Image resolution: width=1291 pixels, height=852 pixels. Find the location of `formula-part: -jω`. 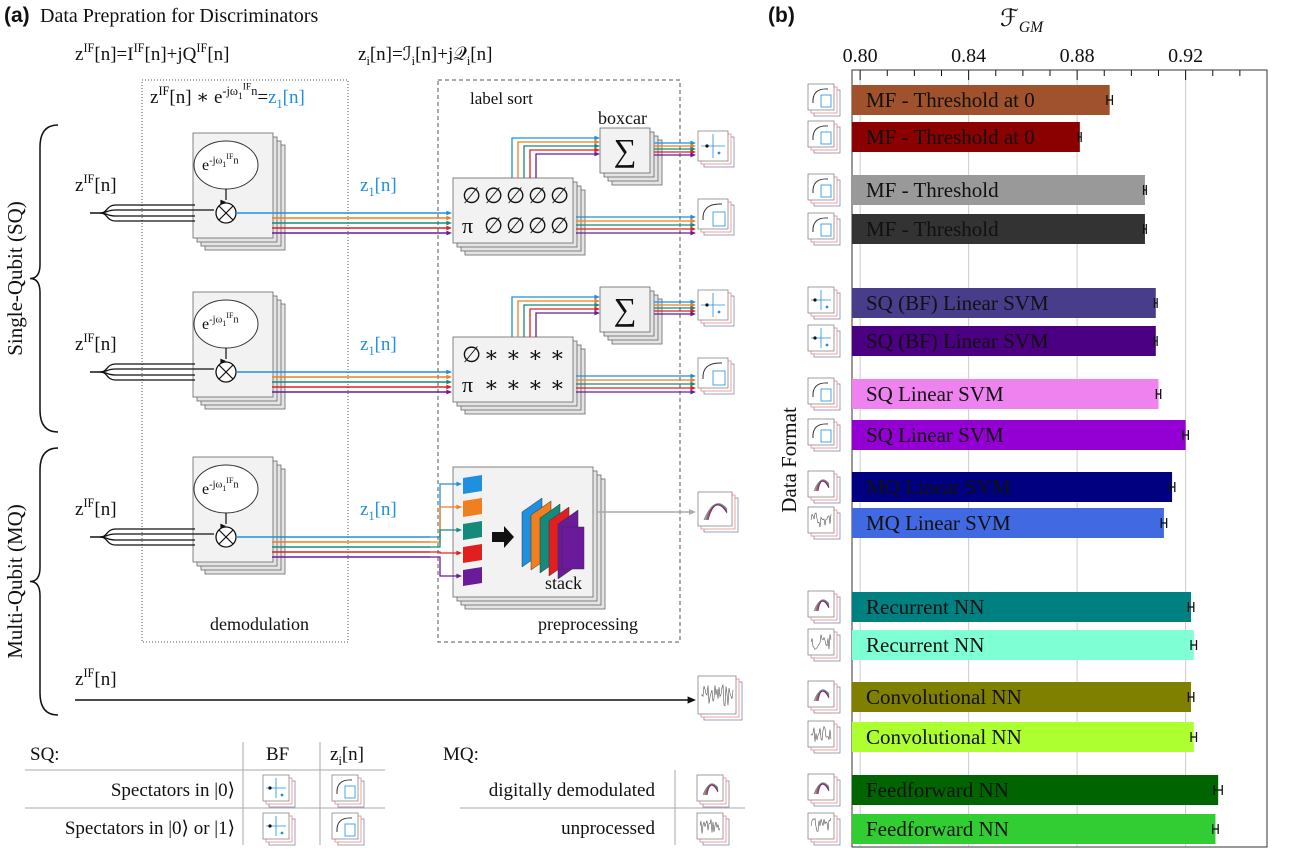

formula-part: -jω is located at coordinates (230, 91).